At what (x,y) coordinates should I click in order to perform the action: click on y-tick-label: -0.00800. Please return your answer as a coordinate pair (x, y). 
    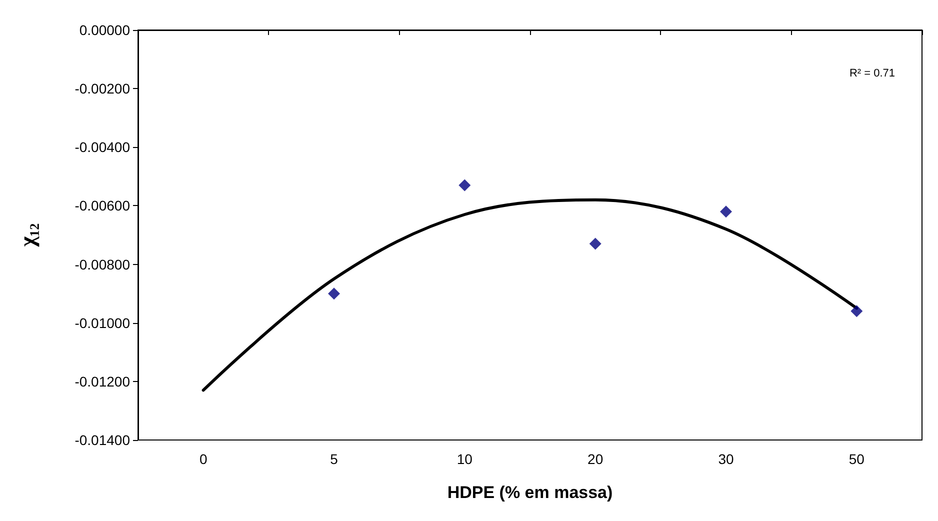
    Looking at the image, I should click on (102, 264).